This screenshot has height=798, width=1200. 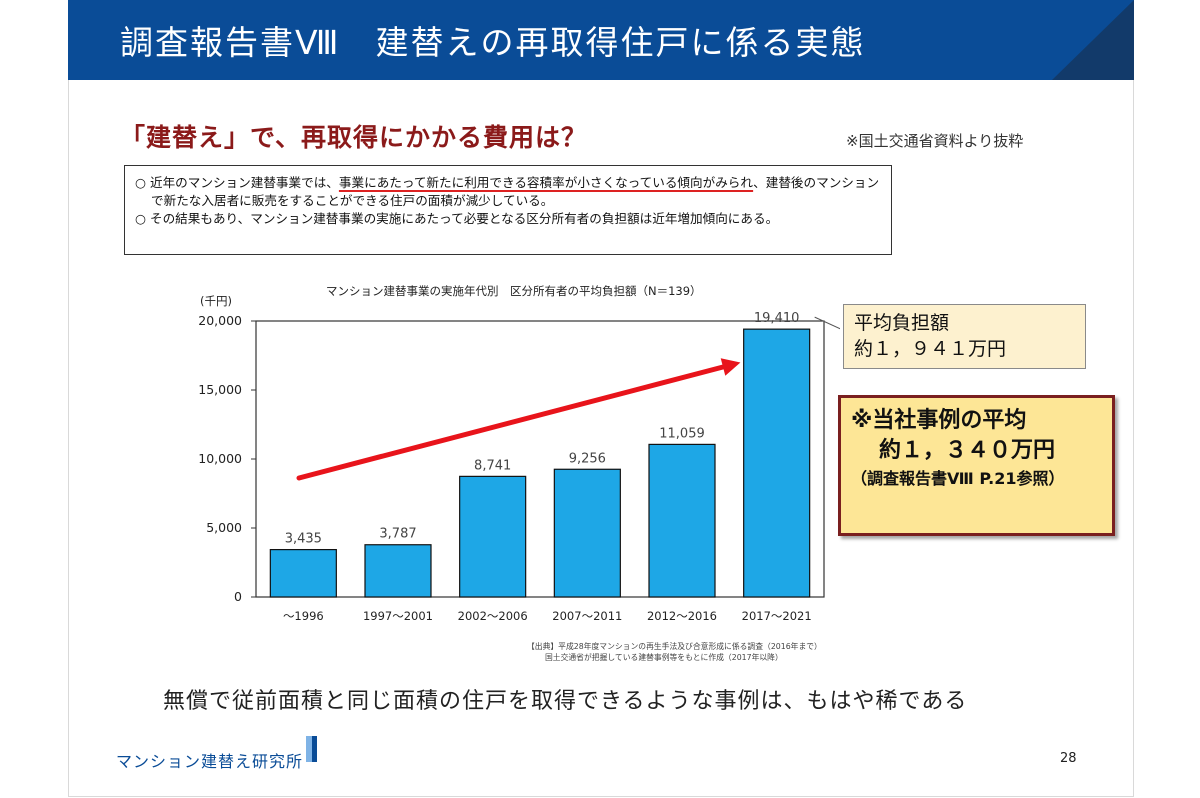 What do you see at coordinates (220, 458) in the screenshot?
I see `y-tick-label: 10,000` at bounding box center [220, 458].